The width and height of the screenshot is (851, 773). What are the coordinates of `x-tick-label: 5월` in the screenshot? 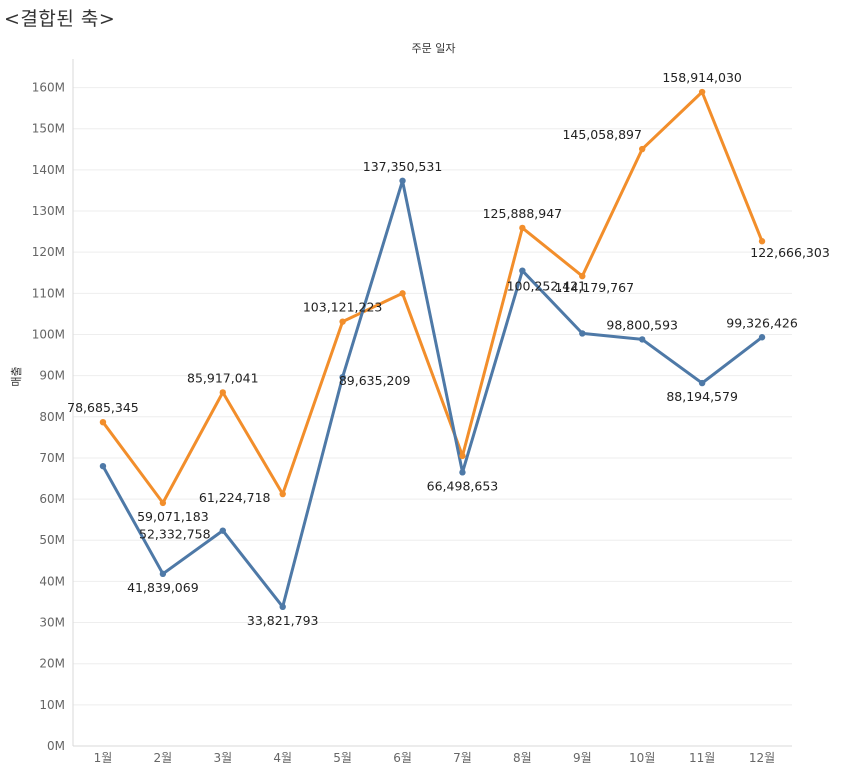 It's located at (342, 758).